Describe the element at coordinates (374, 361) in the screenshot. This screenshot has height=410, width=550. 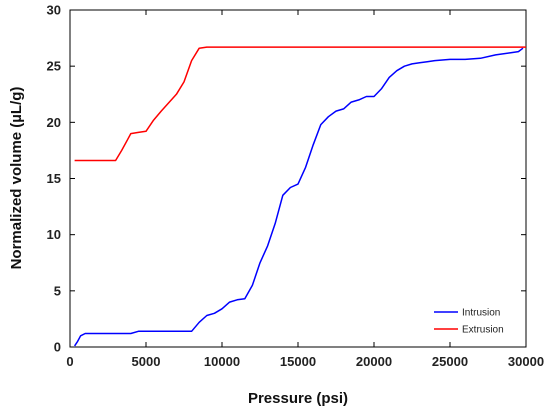
I see `x-tick-label: 20000` at that location.